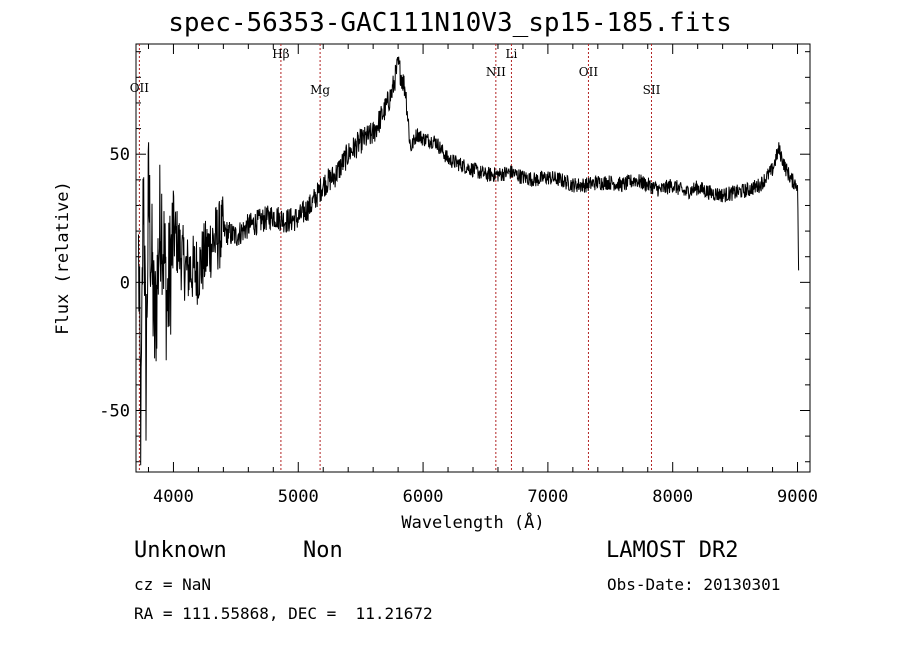  Describe the element at coordinates (63, 258) in the screenshot. I see `y-axis-label: Flux (relative)` at that location.